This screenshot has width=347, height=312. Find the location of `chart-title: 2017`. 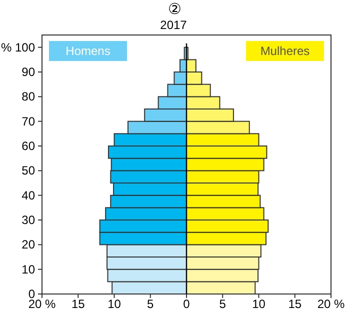

chart-title: 2017 is located at coordinates (174, 25).